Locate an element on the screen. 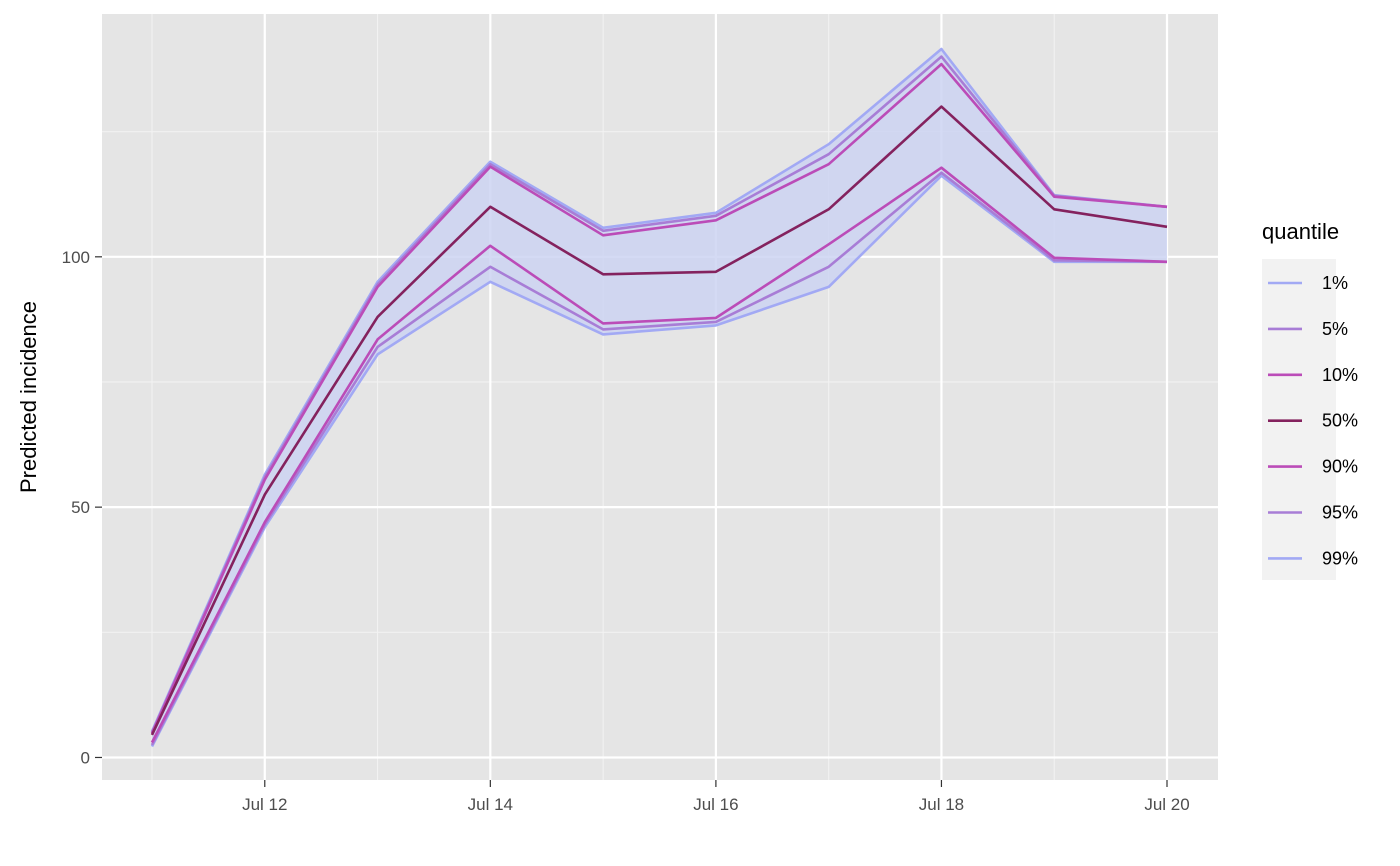  y-tick-label: 0 is located at coordinates (85, 757).